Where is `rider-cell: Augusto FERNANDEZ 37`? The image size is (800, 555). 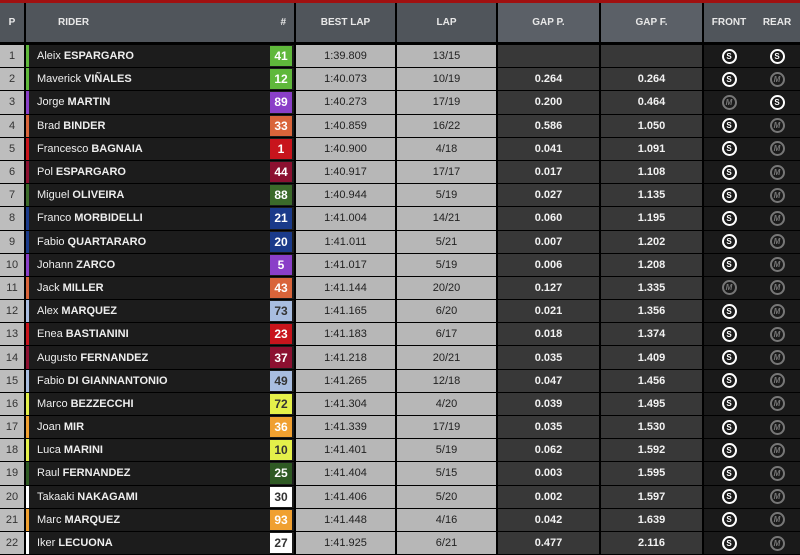
rider-cell: Augusto FERNANDEZ 37 is located at coordinates (161, 357).